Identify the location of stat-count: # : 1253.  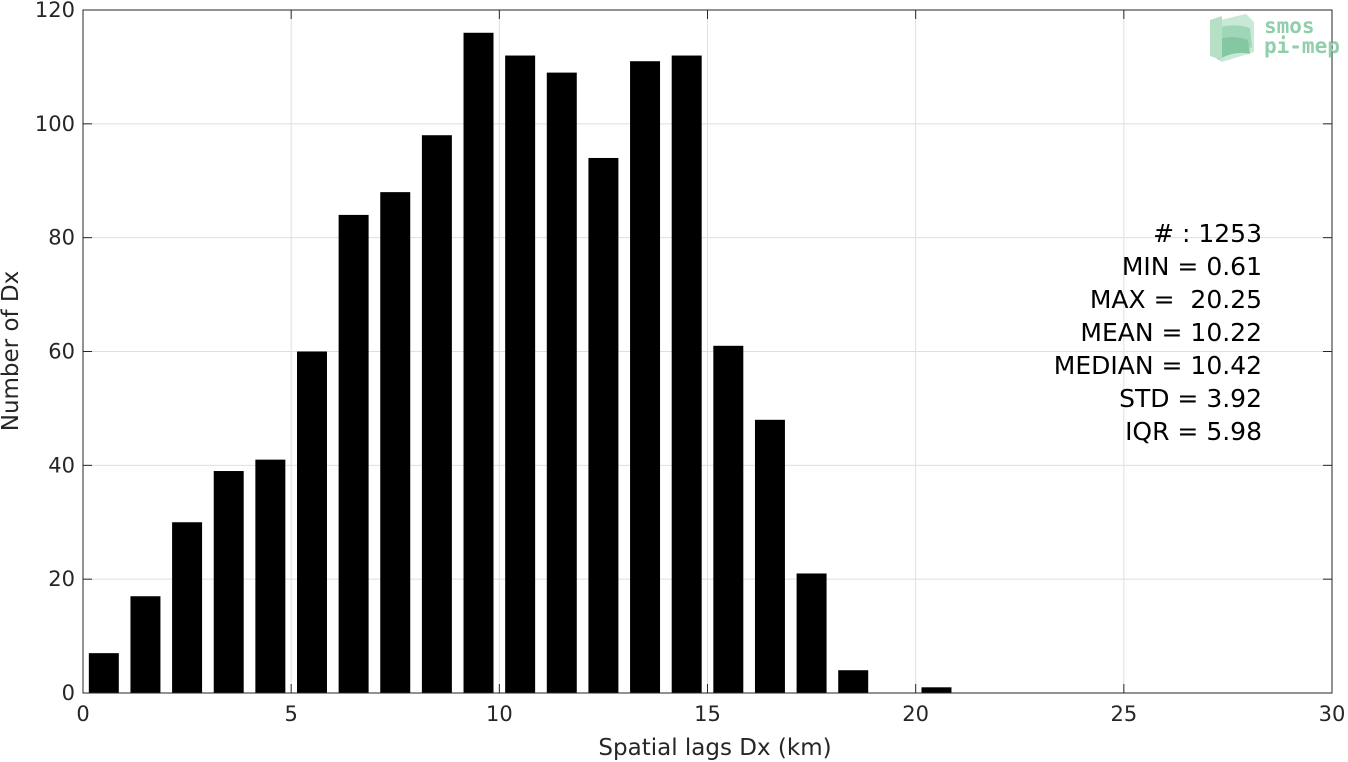
(1207, 233).